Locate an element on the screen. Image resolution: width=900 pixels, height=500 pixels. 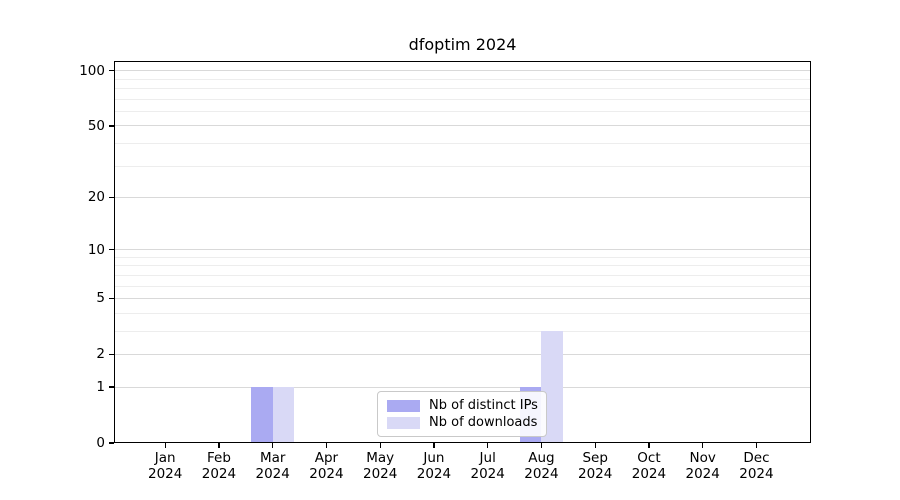
x-tick-label: May 2024 is located at coordinates (380, 466).